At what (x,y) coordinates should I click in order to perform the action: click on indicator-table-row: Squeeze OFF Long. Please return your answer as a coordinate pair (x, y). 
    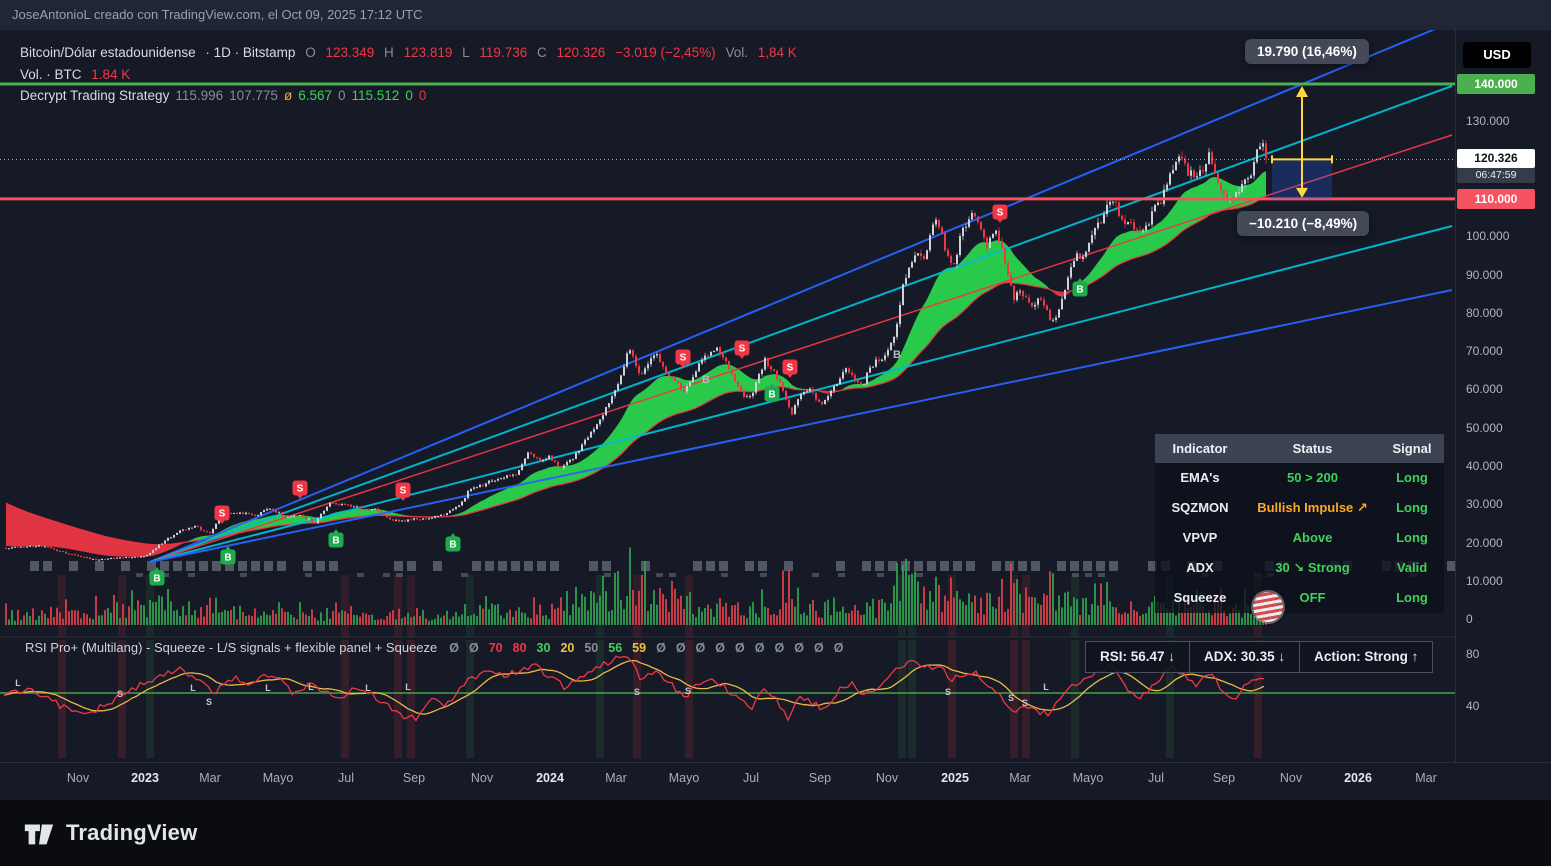
    Looking at the image, I should click on (1299, 598).